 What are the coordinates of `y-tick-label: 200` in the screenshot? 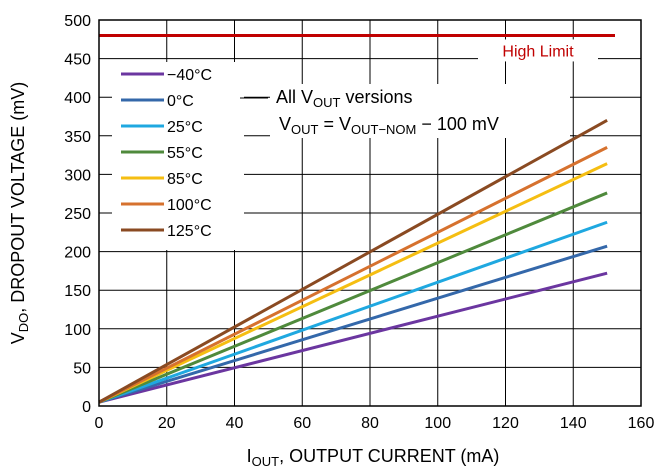 It's located at (77, 253).